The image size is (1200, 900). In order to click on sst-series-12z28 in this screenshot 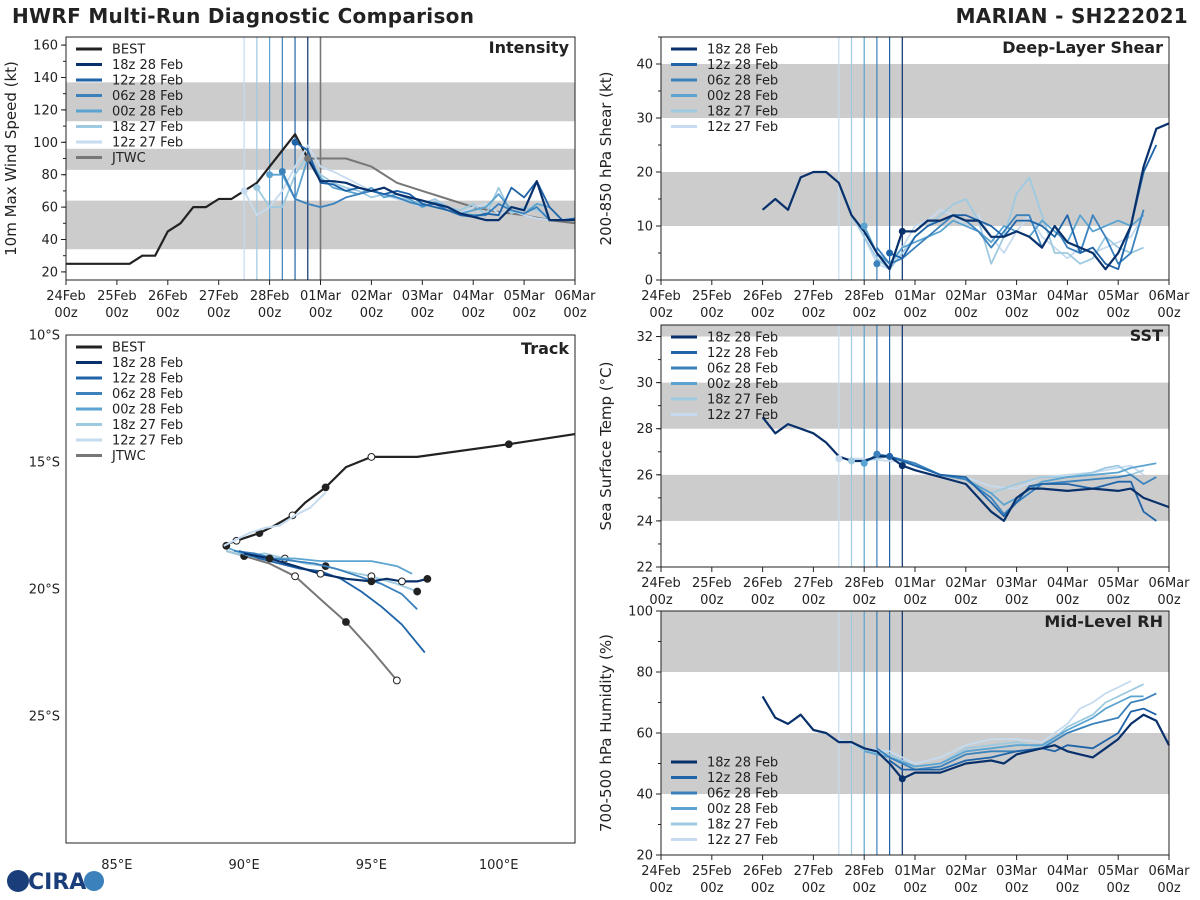, I will do `click(1023, 488)`.